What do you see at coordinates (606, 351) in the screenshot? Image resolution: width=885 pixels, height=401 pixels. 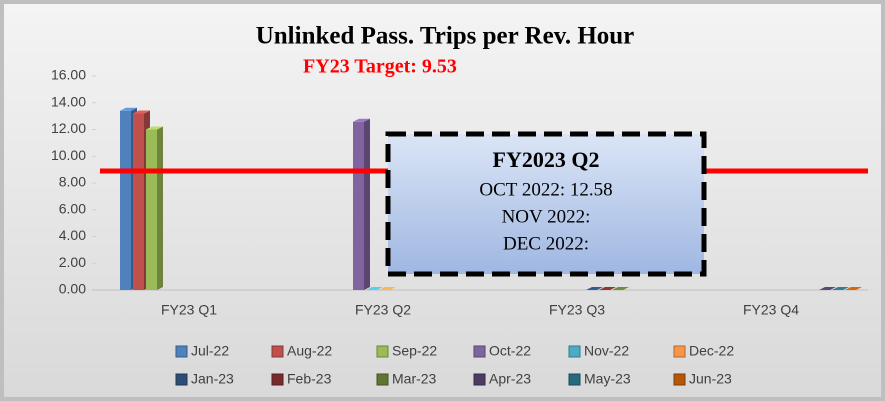 I see `legend-label: Nov-22` at bounding box center [606, 351].